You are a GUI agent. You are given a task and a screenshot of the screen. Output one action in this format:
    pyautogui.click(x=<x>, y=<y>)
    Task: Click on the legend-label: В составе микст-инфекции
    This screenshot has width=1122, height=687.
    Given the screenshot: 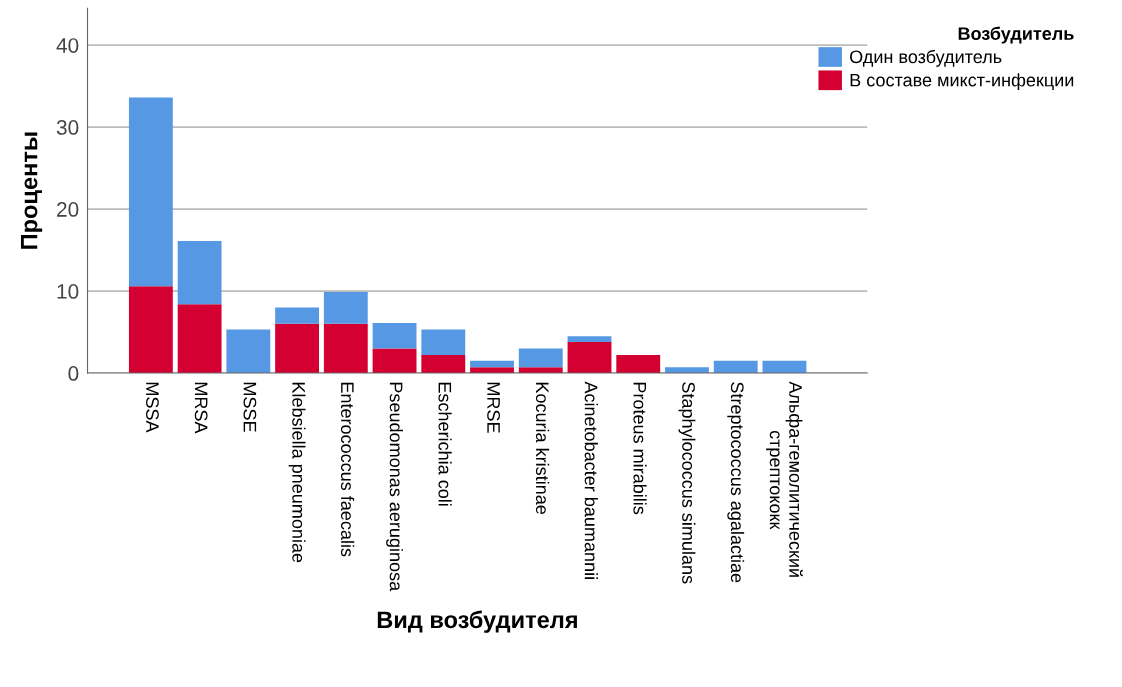 What is the action you would take?
    pyautogui.click(x=962, y=82)
    